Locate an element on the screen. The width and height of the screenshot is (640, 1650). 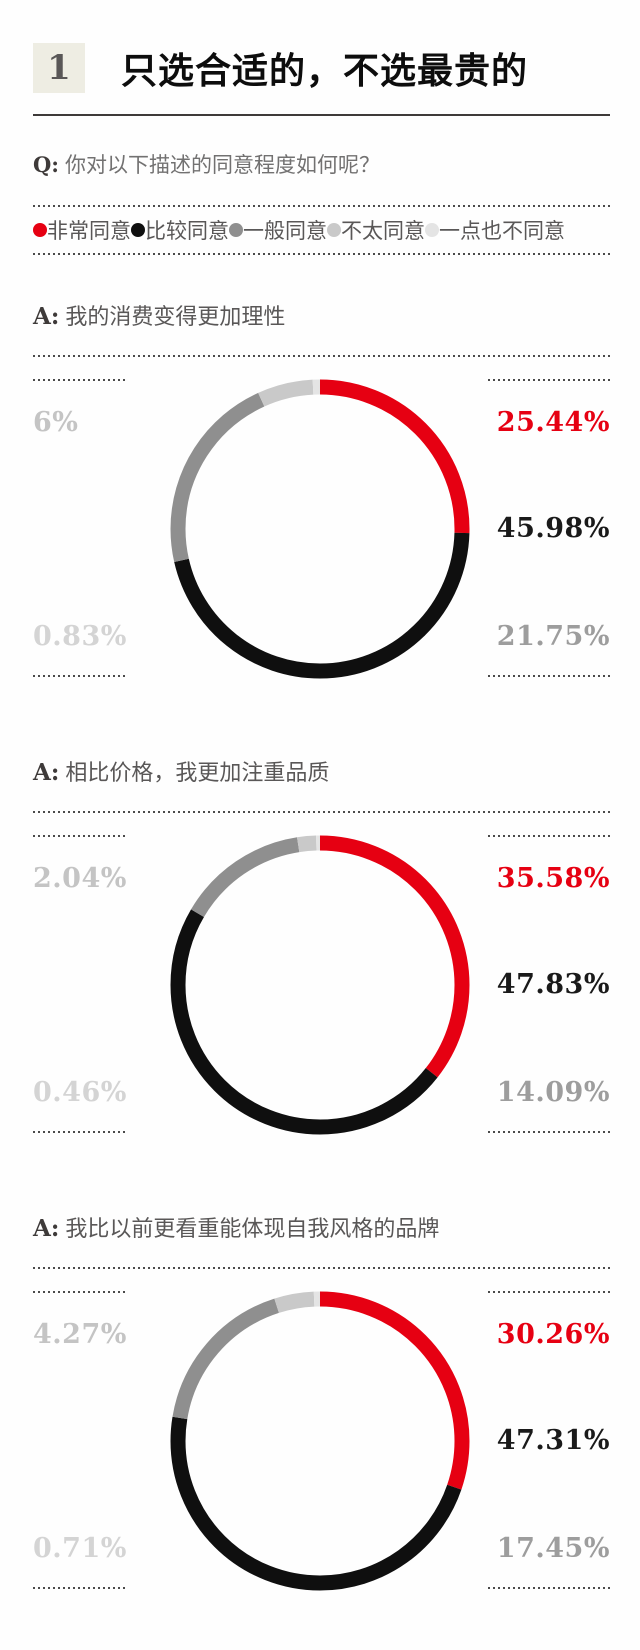
legend-dot-somewhat-agree-icon is located at coordinates (138, 230).